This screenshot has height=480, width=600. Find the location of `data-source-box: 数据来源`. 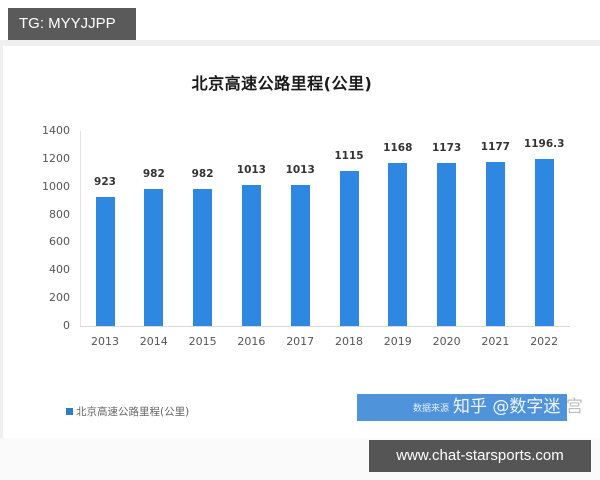

data-source-box: 数据来源 is located at coordinates (462, 407).